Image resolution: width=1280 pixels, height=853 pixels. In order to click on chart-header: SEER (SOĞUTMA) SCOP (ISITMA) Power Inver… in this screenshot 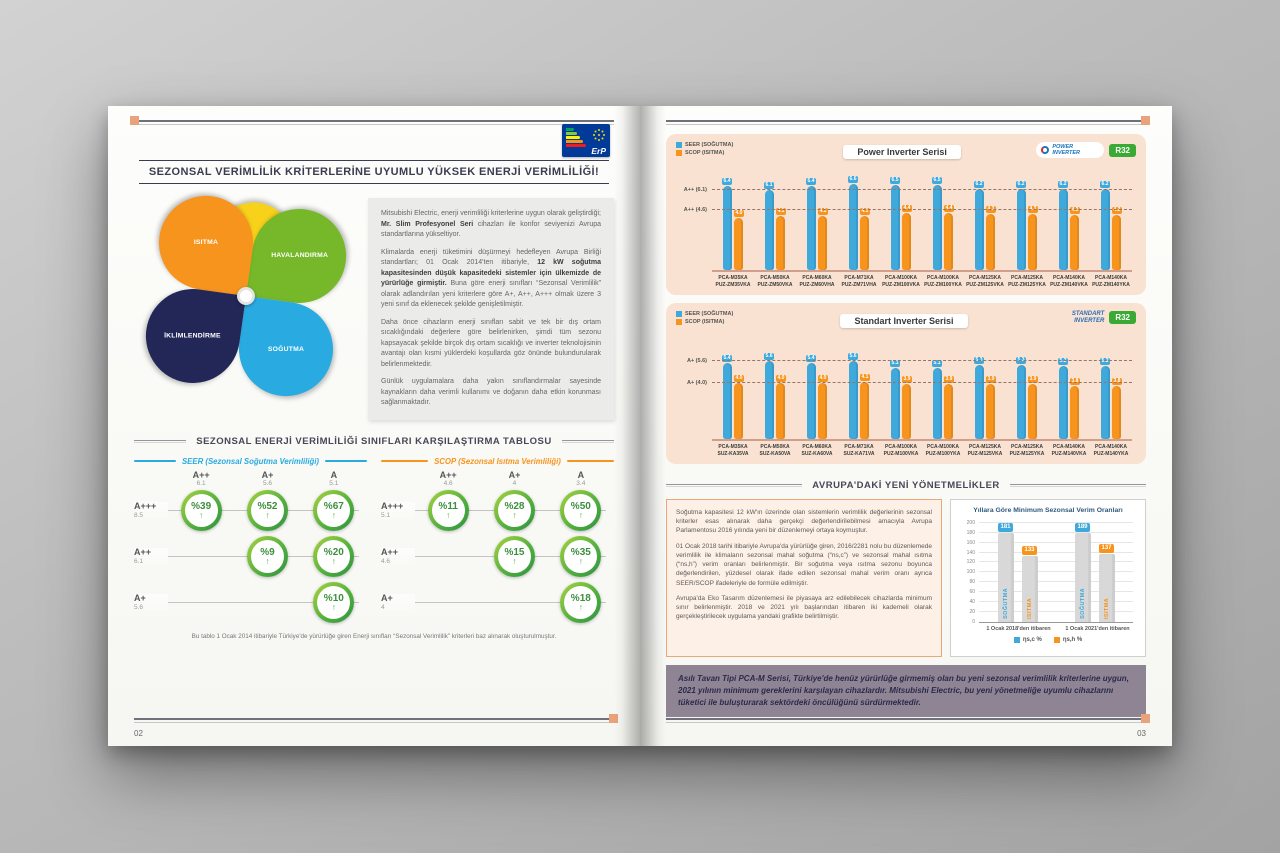, I will do `click(906, 151)`.